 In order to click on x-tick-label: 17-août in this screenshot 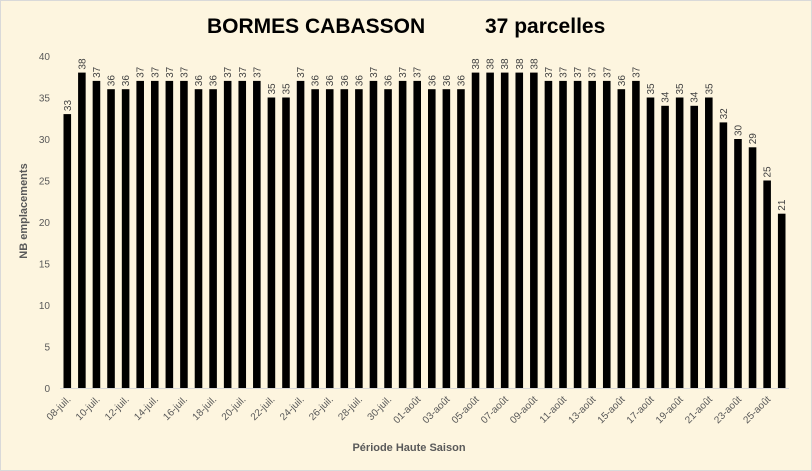, I will do `click(641, 410)`.